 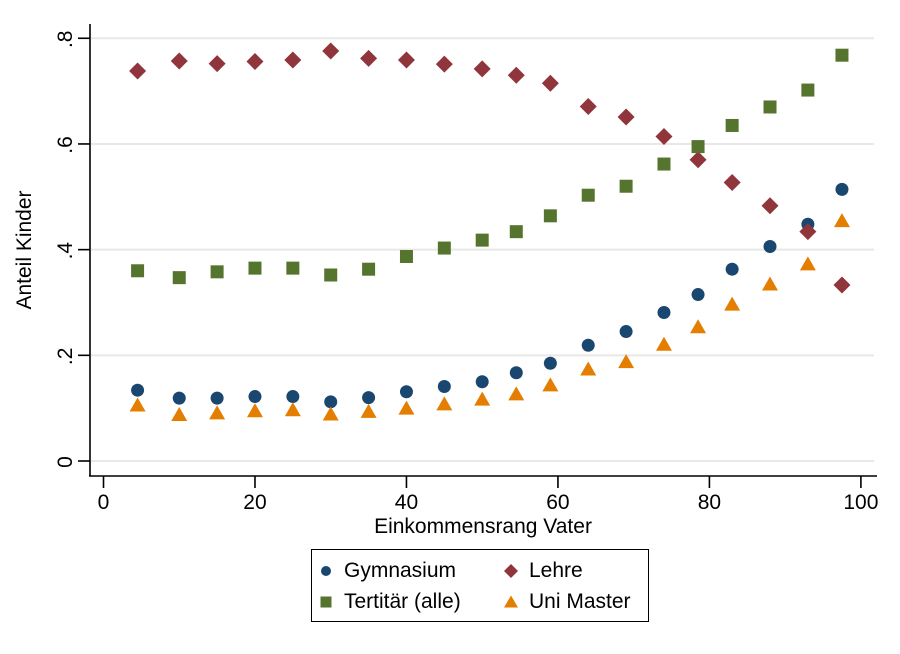 I want to click on legend-item-tertitaer: Tertitär (alle), so click(x=387, y=602).